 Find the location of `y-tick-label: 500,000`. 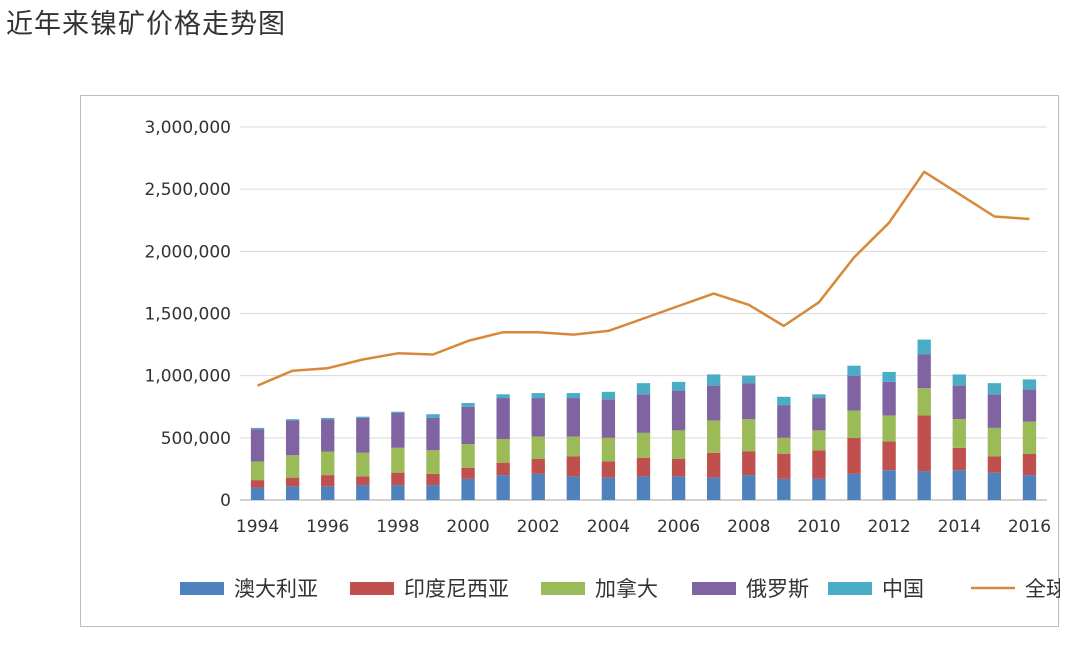

y-tick-label: 500,000 is located at coordinates (196, 439).